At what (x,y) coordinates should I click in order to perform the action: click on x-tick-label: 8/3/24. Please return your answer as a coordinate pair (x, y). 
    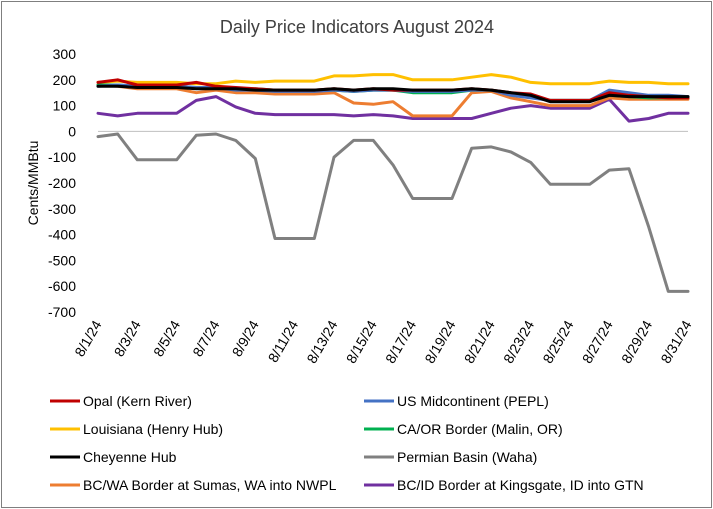
    Looking at the image, I should click on (127, 338).